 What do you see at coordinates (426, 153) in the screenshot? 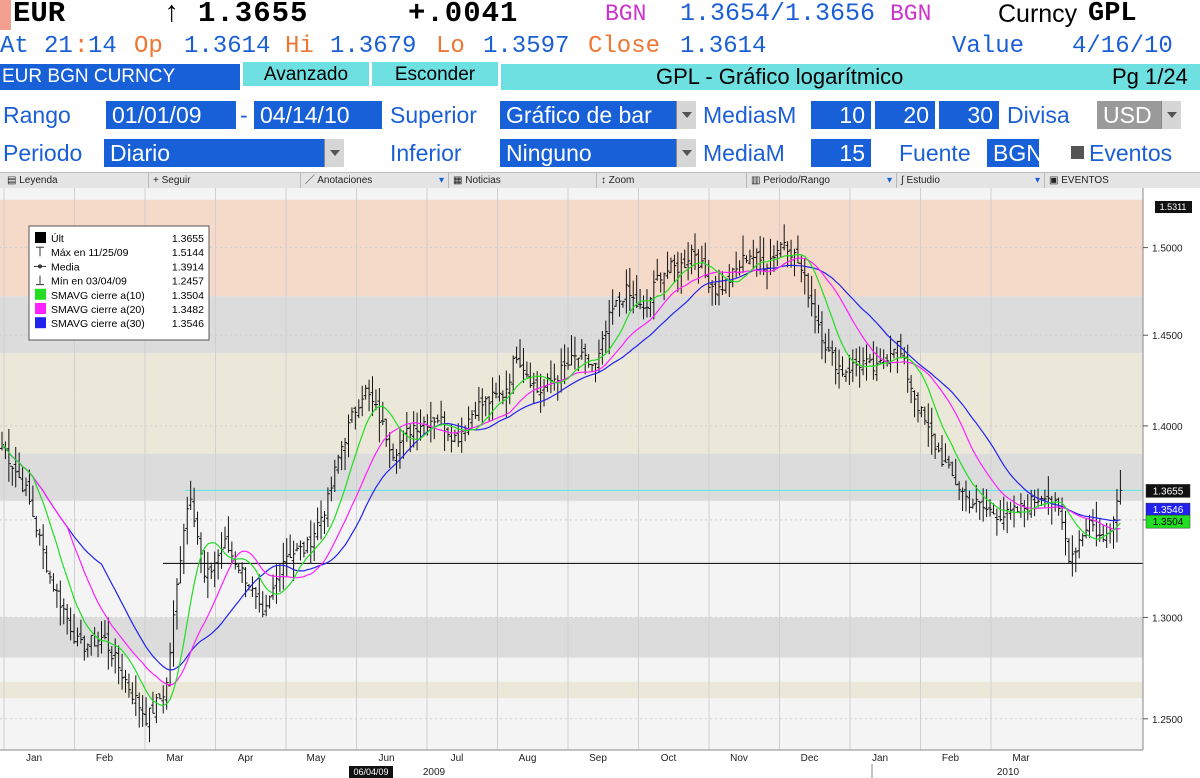
I see `inferior-label: Inferior` at bounding box center [426, 153].